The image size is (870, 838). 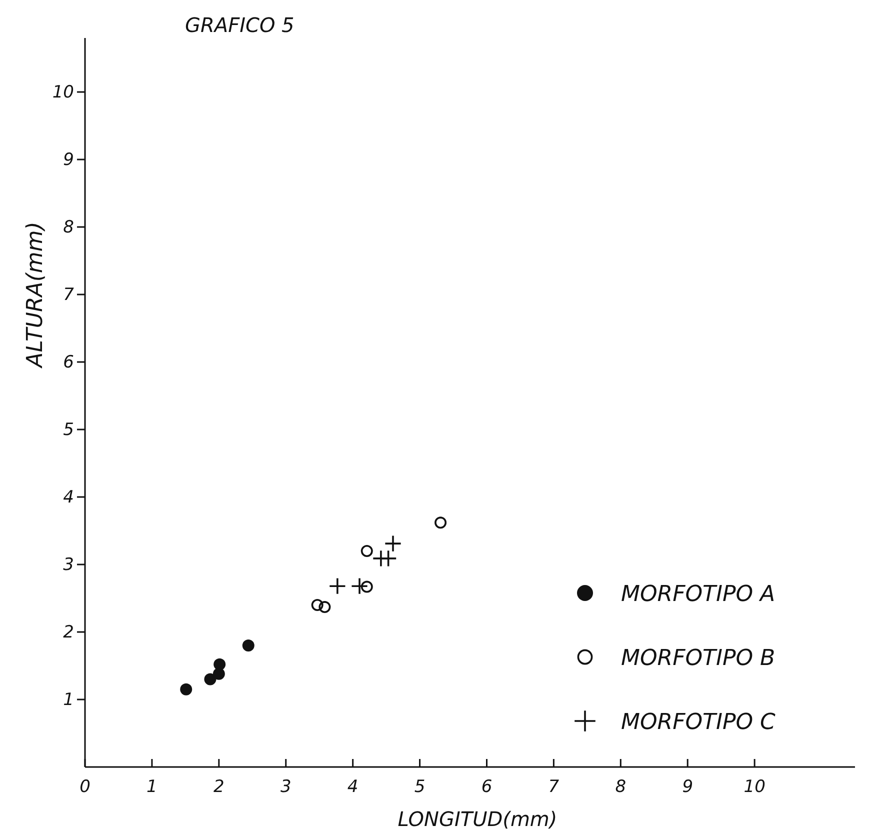 I want to click on x-tick-label: 5, so click(x=420, y=787).